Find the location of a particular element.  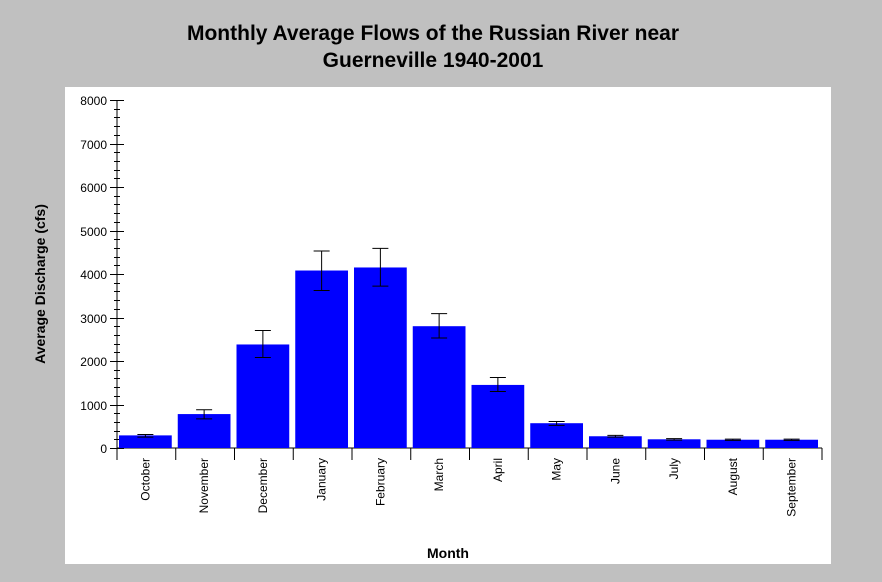

chart-title-line-2: Guerneville 1940-2001 is located at coordinates (433, 60).